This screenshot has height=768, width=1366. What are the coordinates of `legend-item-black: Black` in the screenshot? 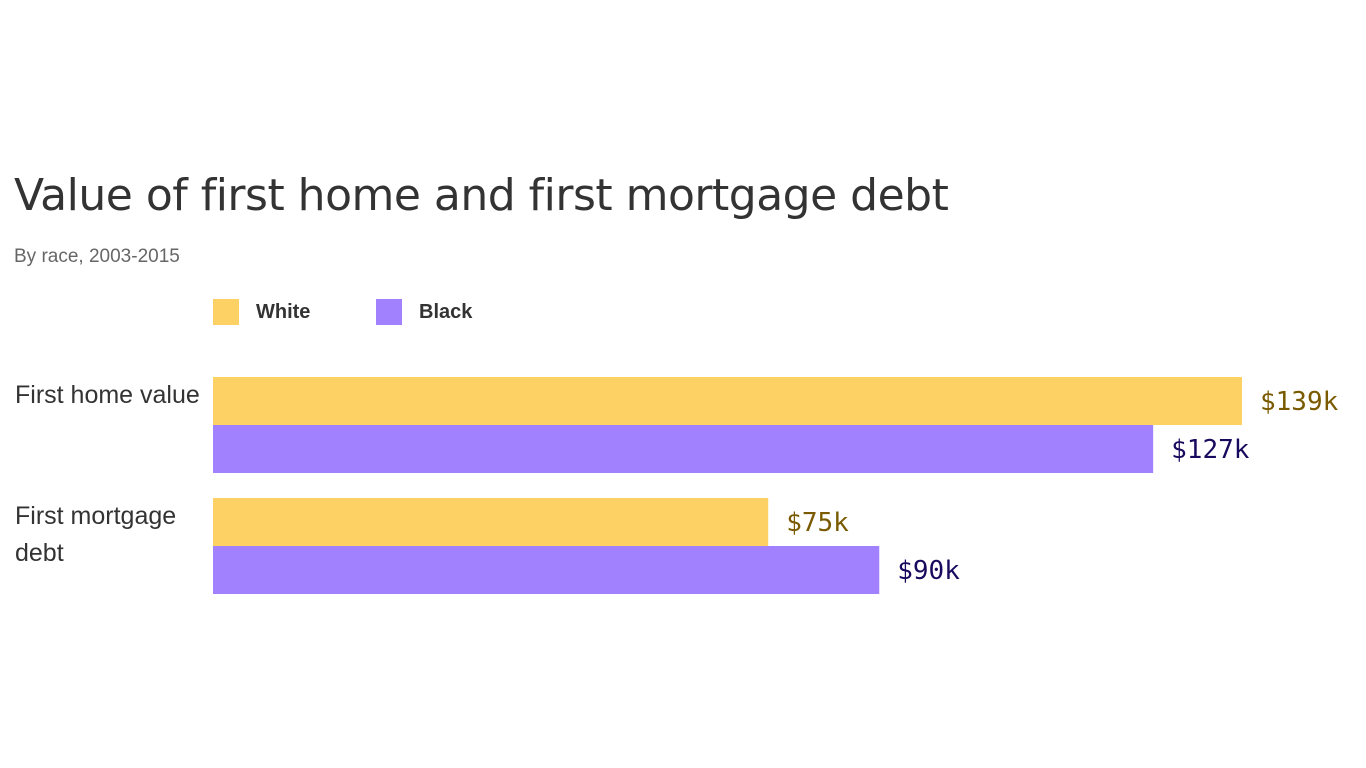 It's located at (424, 312).